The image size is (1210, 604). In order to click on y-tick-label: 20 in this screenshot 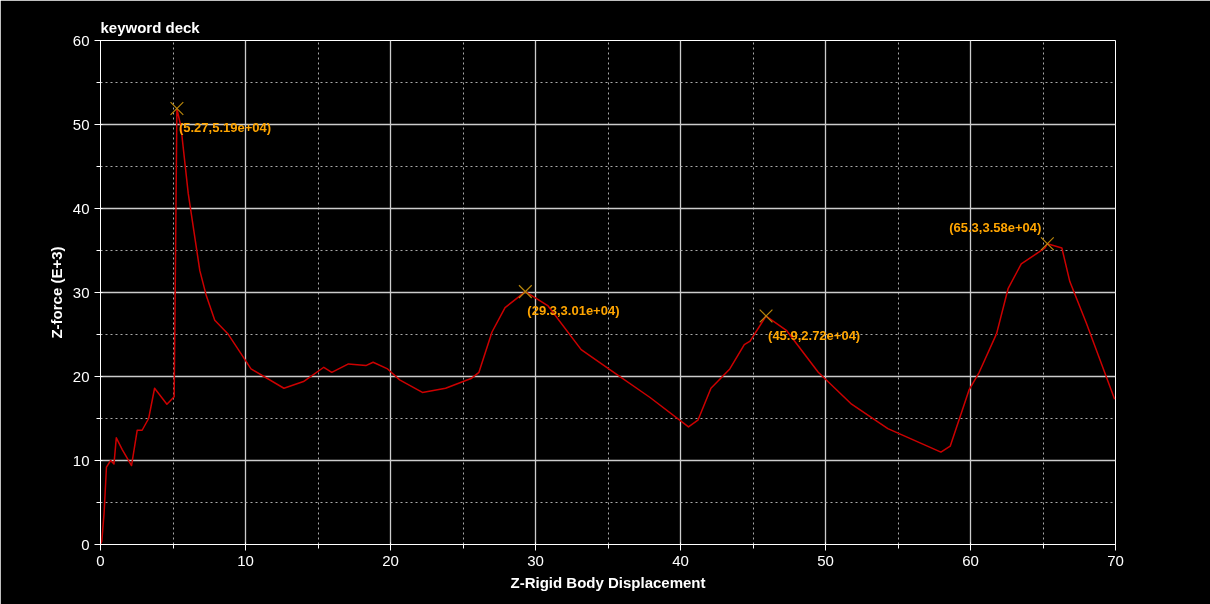, I will do `click(81, 376)`.